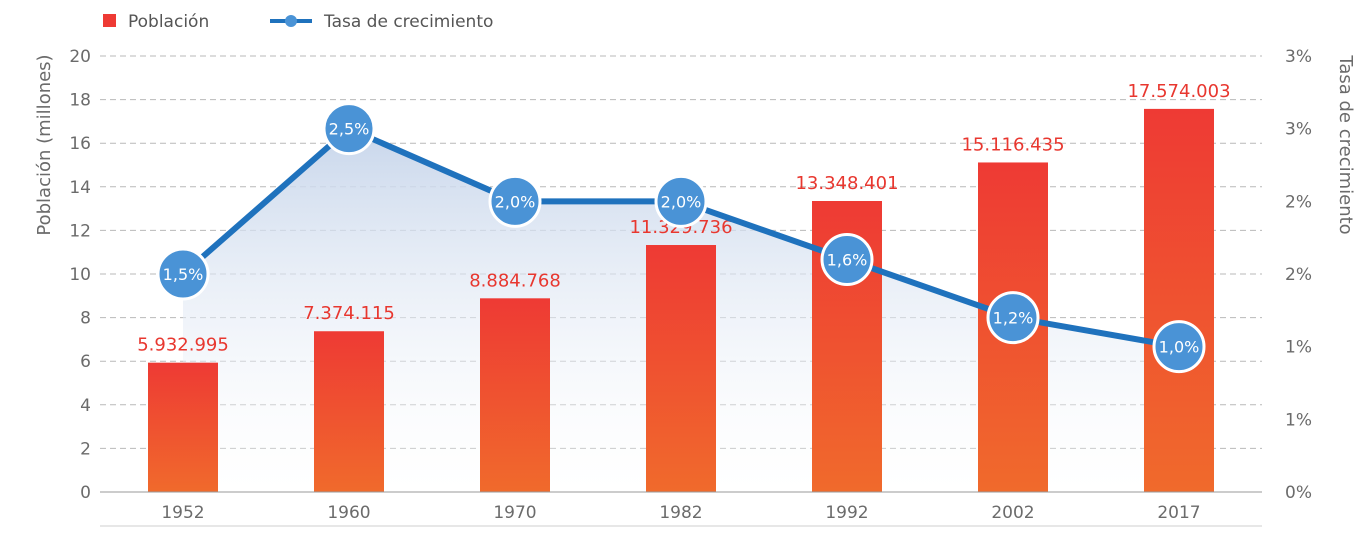 The height and width of the screenshot is (540, 1372). Describe the element at coordinates (1345, 144) in the screenshot. I see `y-axis-title-right: Tasa de crecimiento` at that location.